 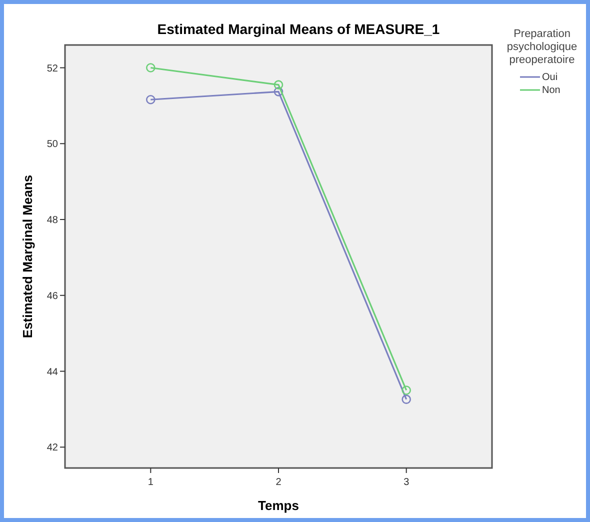 What do you see at coordinates (52, 372) in the screenshot?
I see `y-tick-label: 44` at bounding box center [52, 372].